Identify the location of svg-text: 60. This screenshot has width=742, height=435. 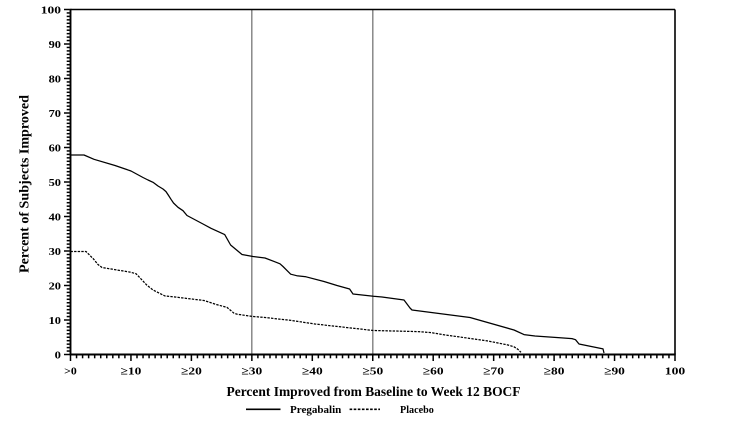
(55, 148).